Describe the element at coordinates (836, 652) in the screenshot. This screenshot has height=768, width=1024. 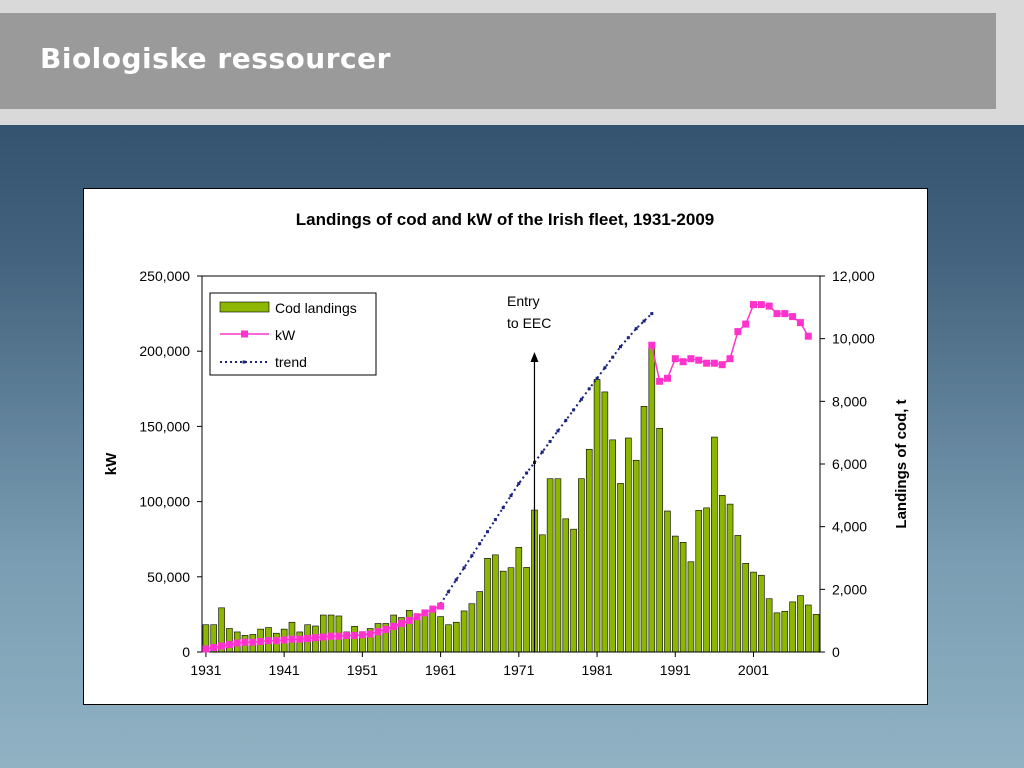
I see `right-axis-tick-label: 0` at that location.